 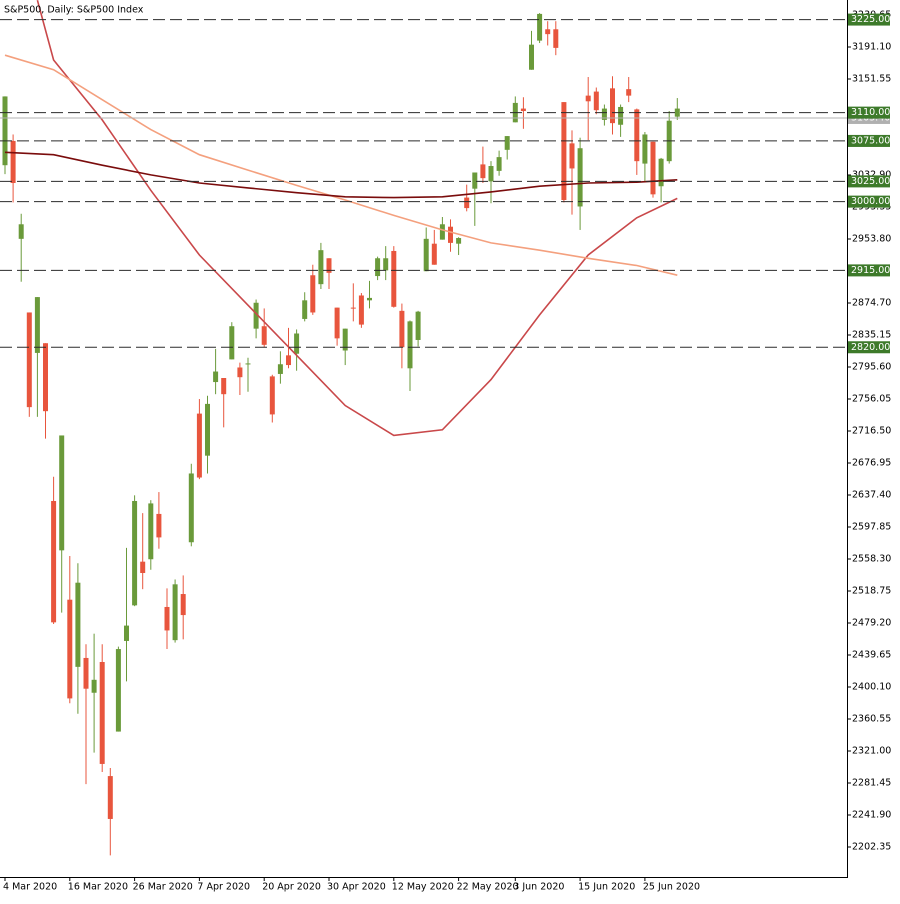 I want to click on y-tick-label: 2439.65, so click(x=871, y=654).